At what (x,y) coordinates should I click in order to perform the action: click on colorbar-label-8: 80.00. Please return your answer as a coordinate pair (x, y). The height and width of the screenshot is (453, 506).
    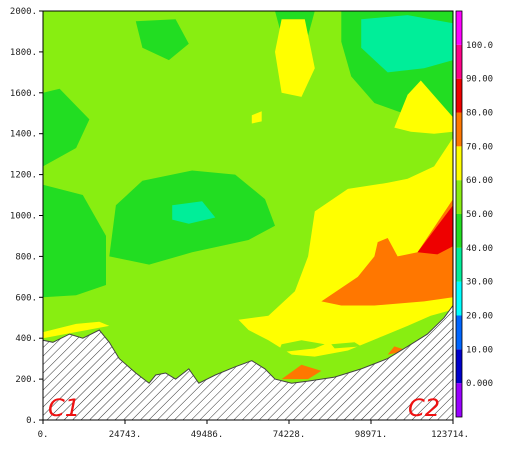
    Looking at the image, I should click on (479, 114).